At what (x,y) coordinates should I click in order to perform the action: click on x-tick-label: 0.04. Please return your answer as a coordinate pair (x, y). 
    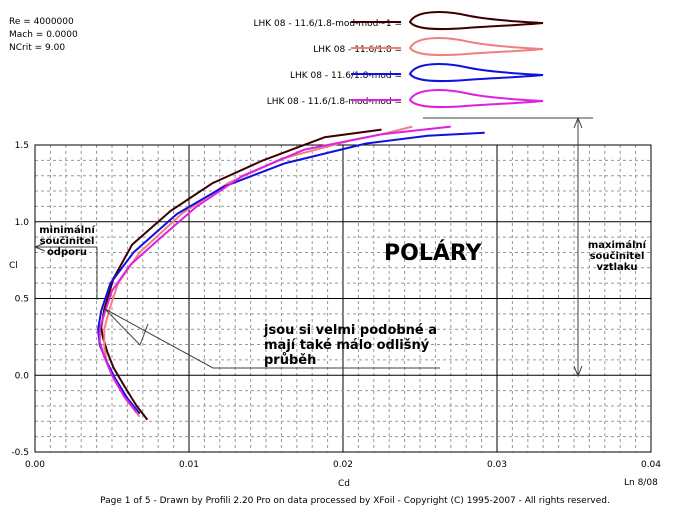
    Looking at the image, I should click on (651, 465).